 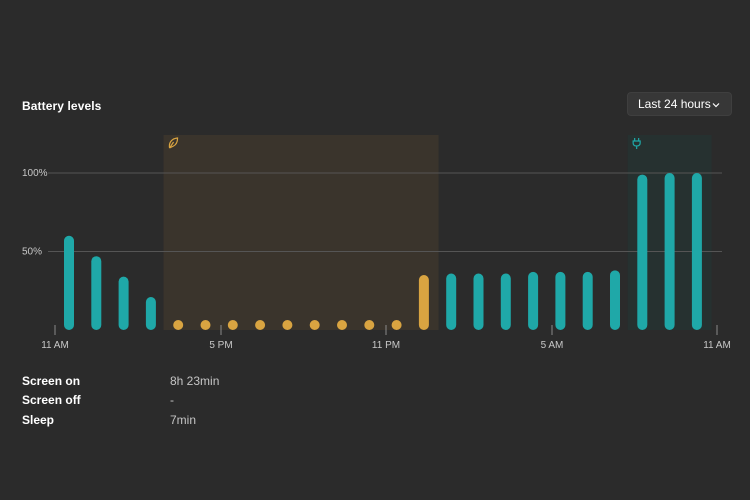 I want to click on x-tick-label: 5 PM, so click(x=220, y=345).